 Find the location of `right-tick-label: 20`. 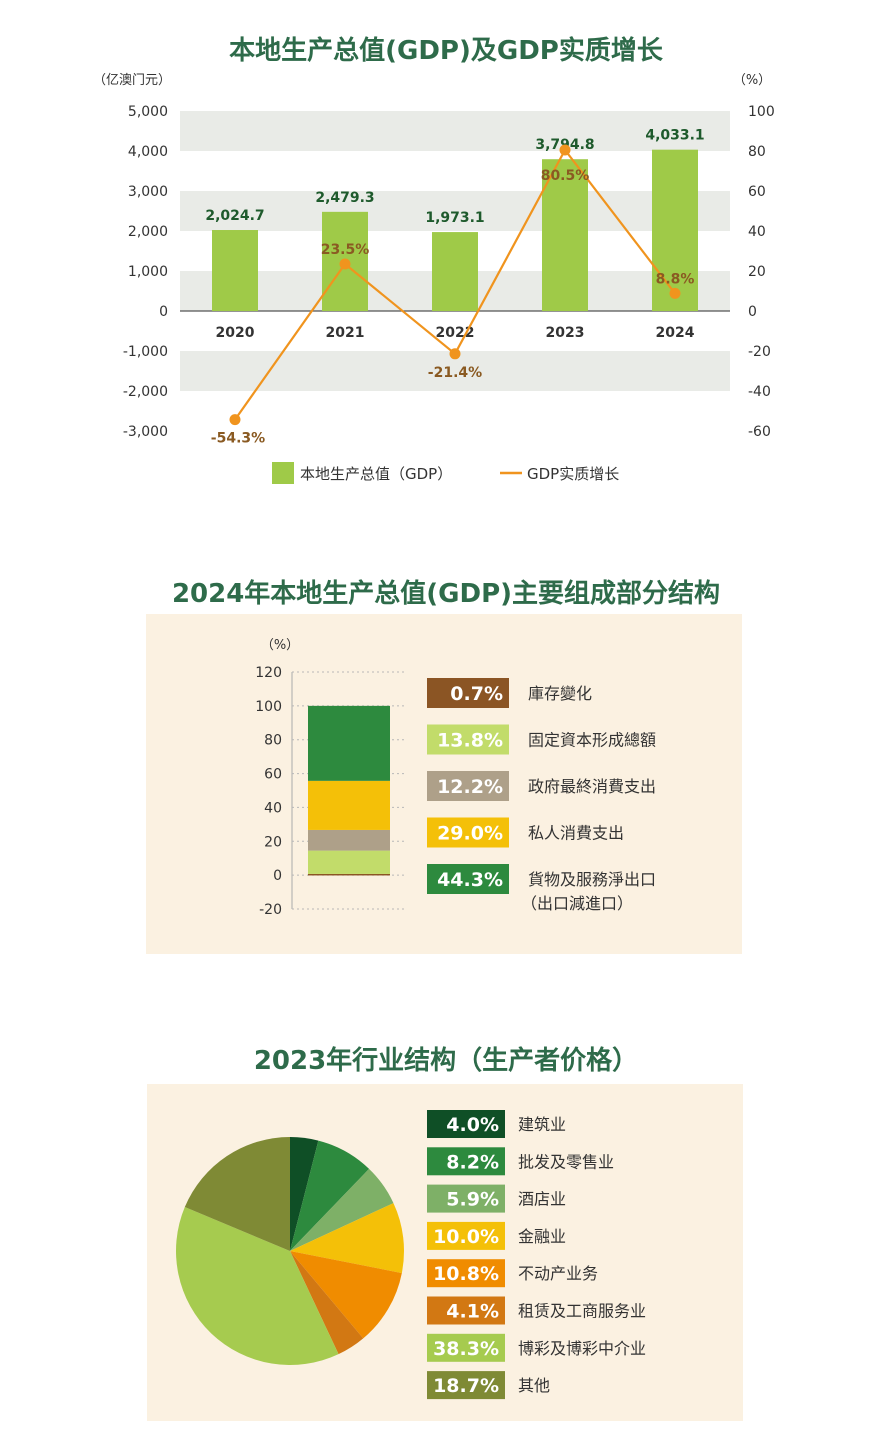

right-tick-label: 20 is located at coordinates (757, 272).